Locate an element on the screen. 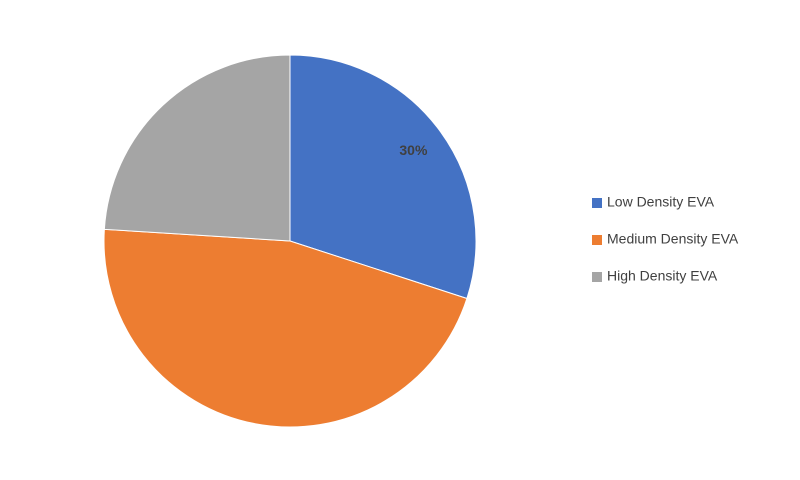  legend-label: High Density EVA is located at coordinates (662, 276).